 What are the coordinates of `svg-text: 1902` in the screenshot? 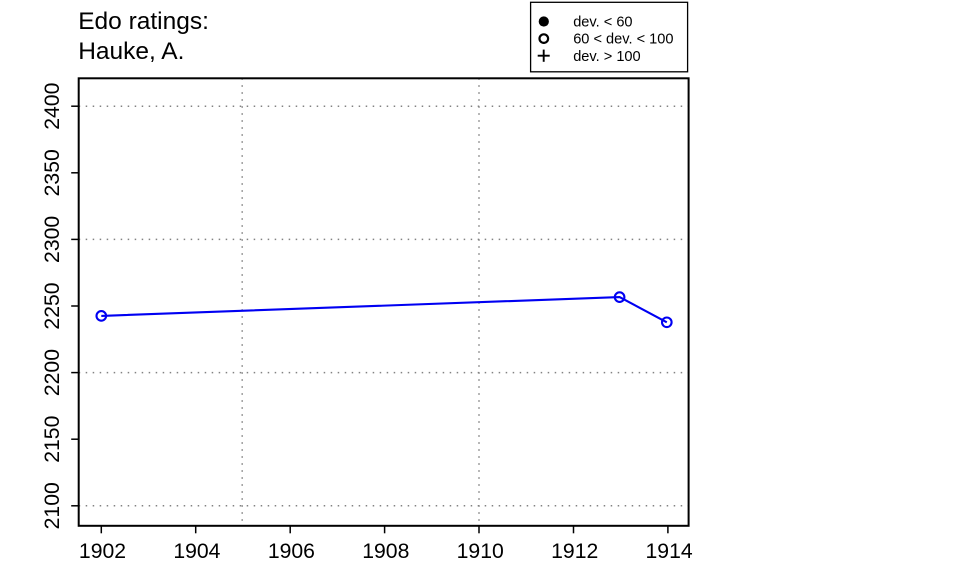 It's located at (102, 551).